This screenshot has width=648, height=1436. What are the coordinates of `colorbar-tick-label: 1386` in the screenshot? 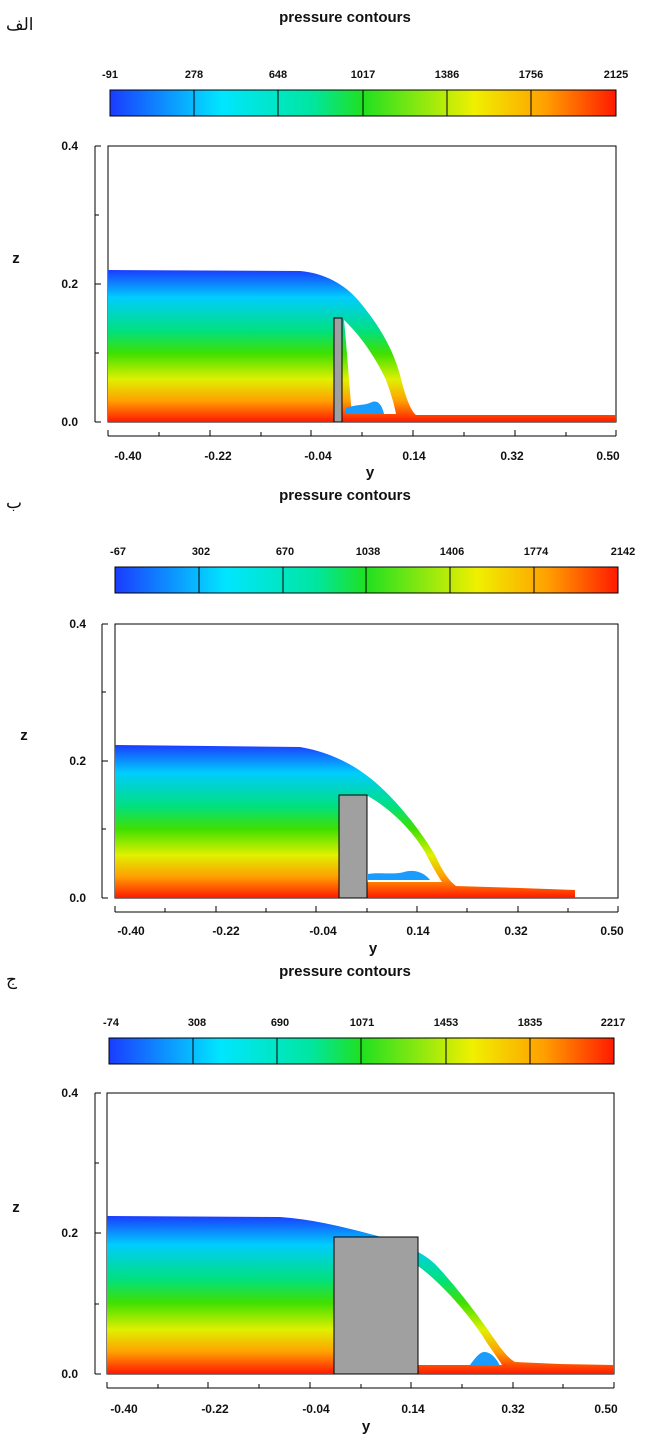 It's located at (447, 75).